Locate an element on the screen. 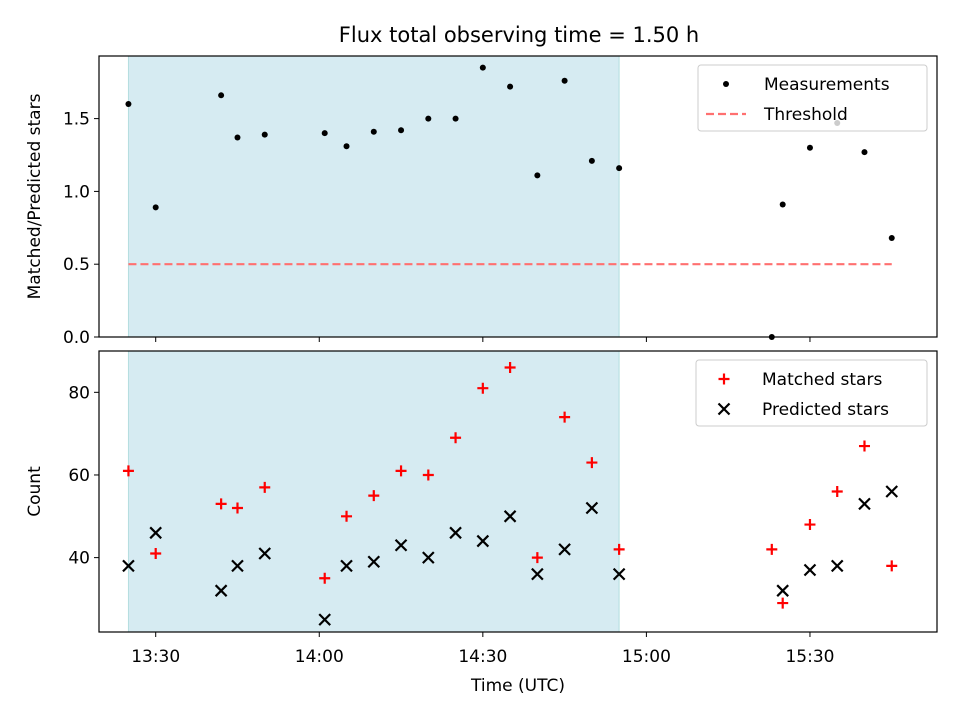 The width and height of the screenshot is (960, 720). x-tick-label: 14:00 is located at coordinates (319, 657).